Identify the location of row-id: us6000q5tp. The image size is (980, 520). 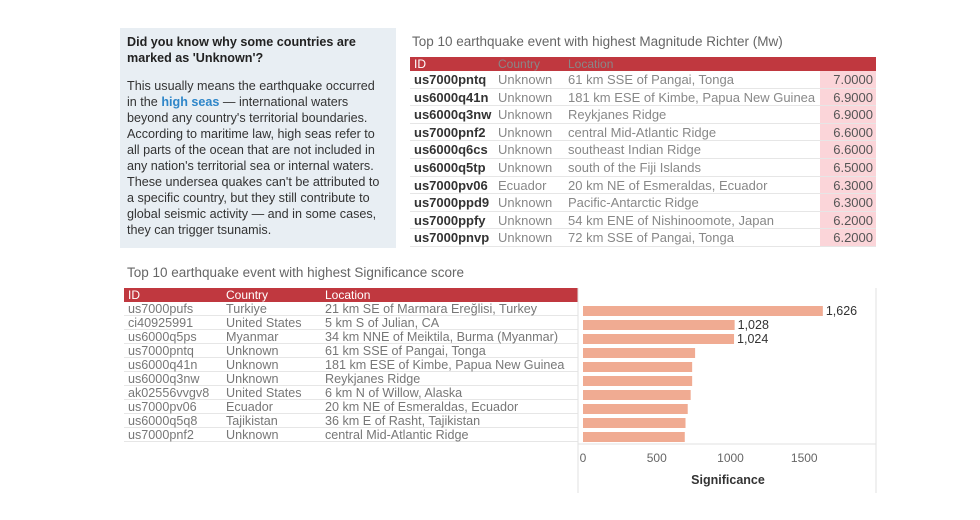
(450, 167).